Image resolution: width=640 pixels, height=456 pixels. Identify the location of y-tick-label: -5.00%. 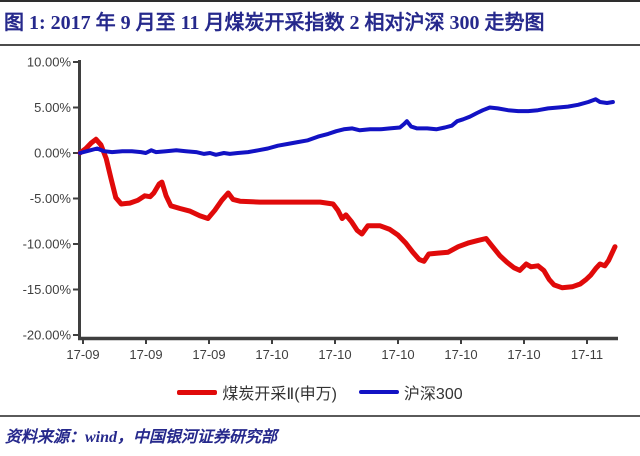
(51, 198).